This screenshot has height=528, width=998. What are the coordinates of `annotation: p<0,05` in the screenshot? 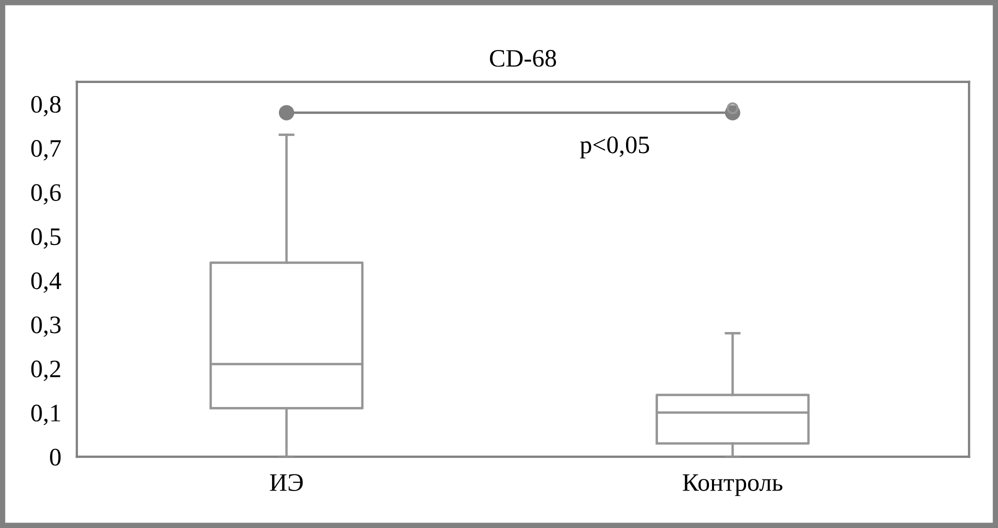 It's located at (615, 147).